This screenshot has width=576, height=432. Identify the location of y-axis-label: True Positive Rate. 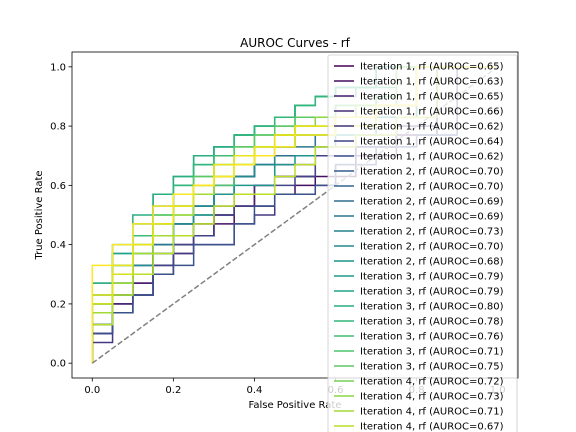
(39, 215).